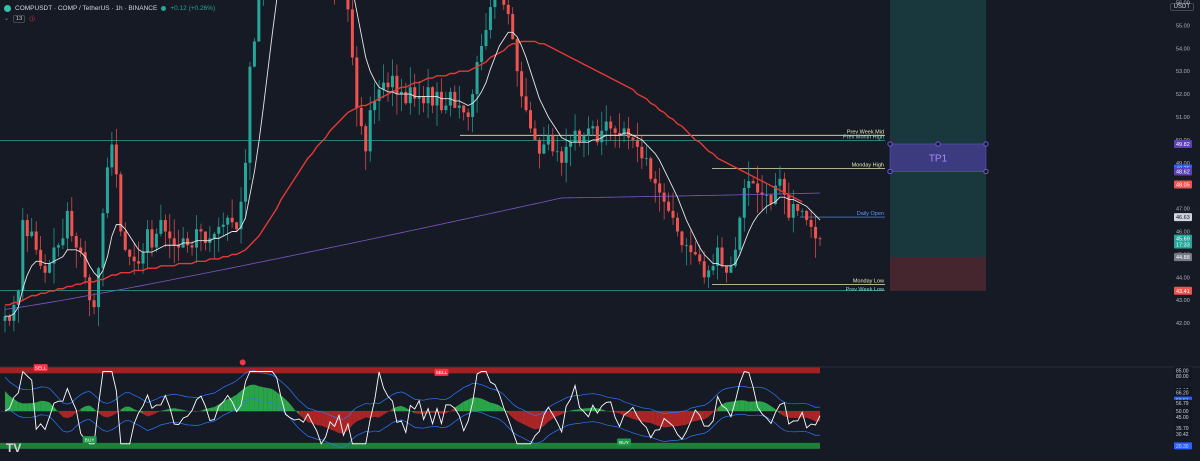 The image size is (1200, 461). I want to click on sell-signal, so click(40, 368).